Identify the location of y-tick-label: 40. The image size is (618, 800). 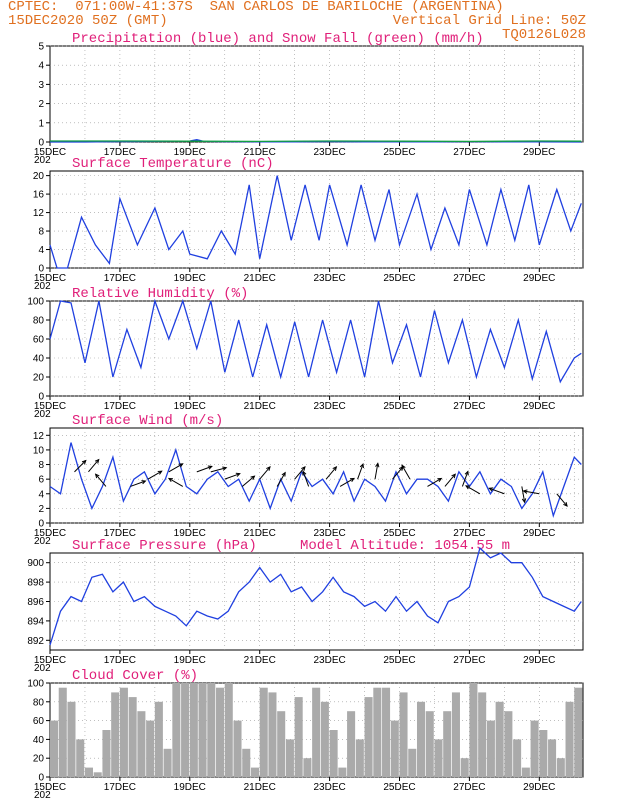
(39, 359).